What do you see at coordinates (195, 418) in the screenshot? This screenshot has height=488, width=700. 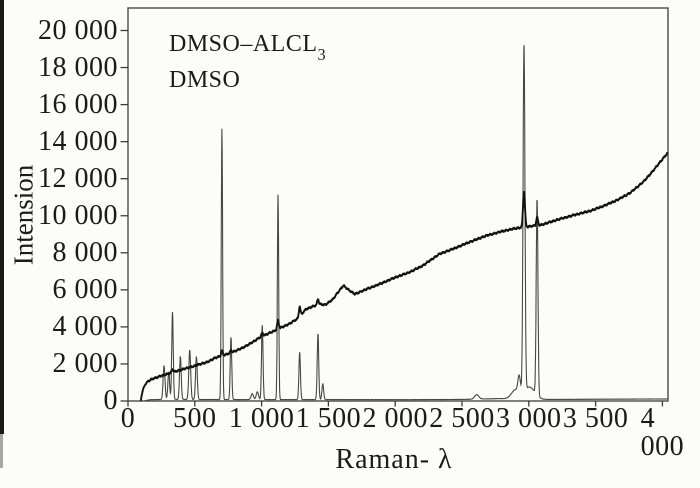 I see `x-tick-label: 500` at bounding box center [195, 418].